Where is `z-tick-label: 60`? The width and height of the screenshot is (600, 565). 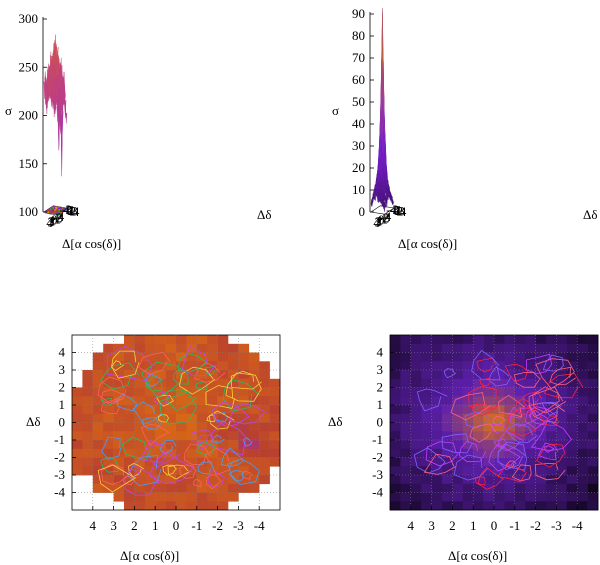 z-tick-label: 60 is located at coordinates (358, 79).